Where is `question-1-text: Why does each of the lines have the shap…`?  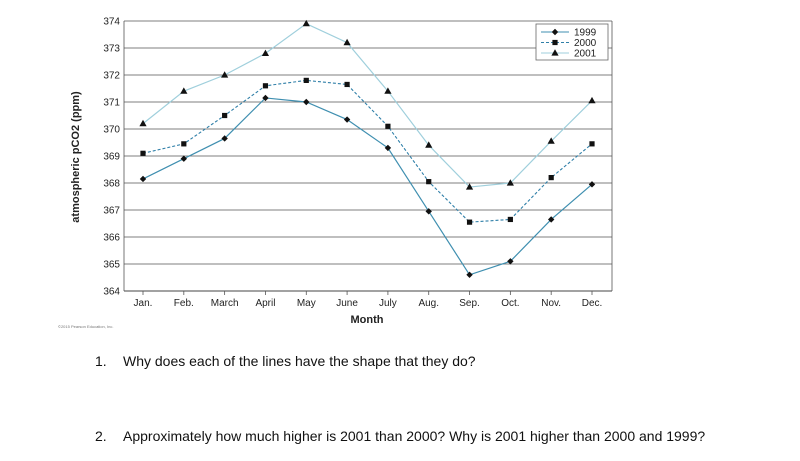 question-1-text: Why does each of the lines have the shap… is located at coordinates (299, 361).